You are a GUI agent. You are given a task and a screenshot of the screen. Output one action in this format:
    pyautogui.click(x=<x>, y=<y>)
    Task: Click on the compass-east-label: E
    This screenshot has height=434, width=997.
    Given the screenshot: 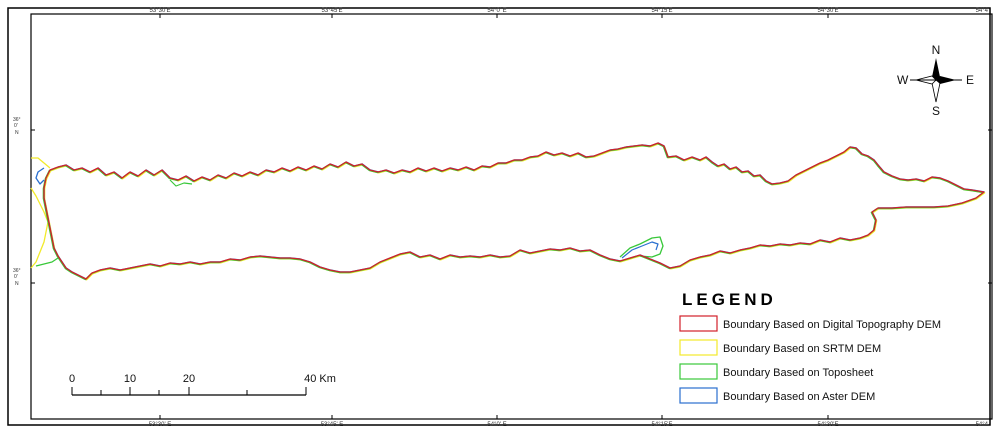 What is the action you would take?
    pyautogui.click(x=970, y=80)
    